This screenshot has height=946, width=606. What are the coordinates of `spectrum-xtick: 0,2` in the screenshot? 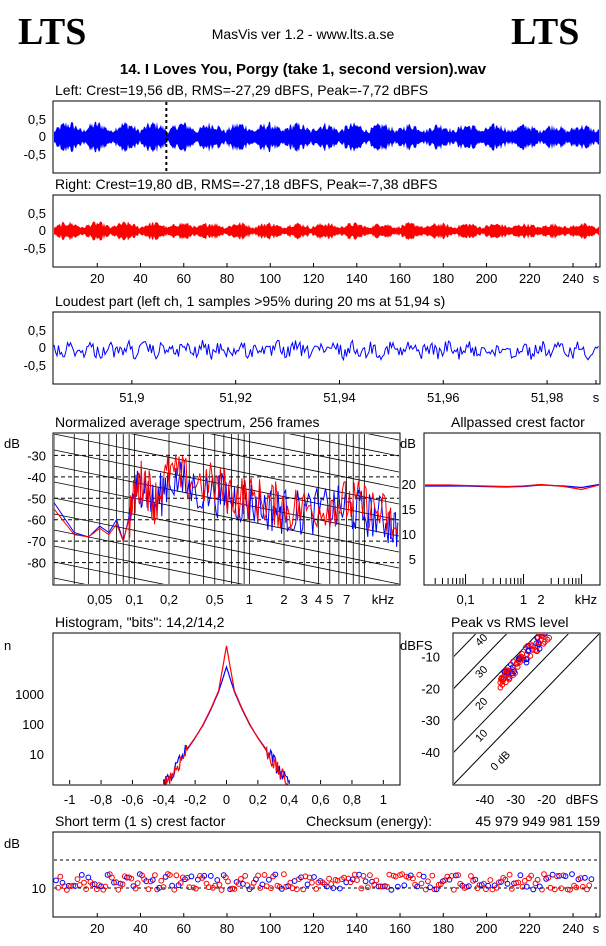 It's located at (169, 599).